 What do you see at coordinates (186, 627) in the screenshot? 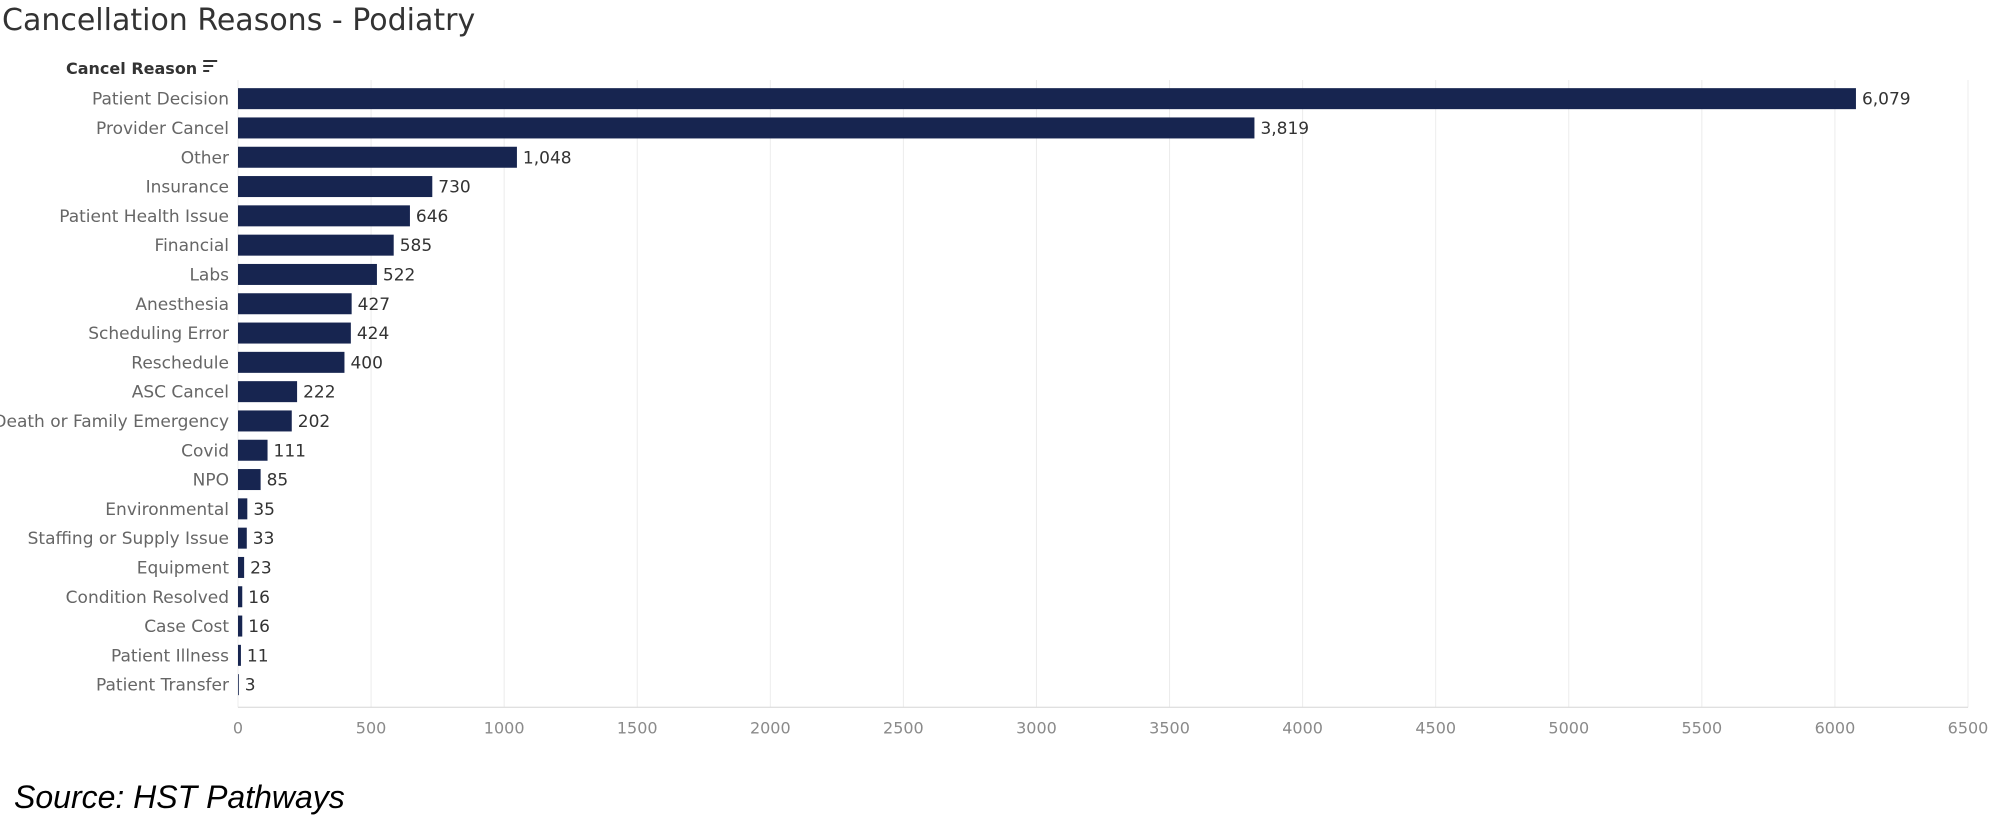
I see `category-label: Case Cost` at bounding box center [186, 627].